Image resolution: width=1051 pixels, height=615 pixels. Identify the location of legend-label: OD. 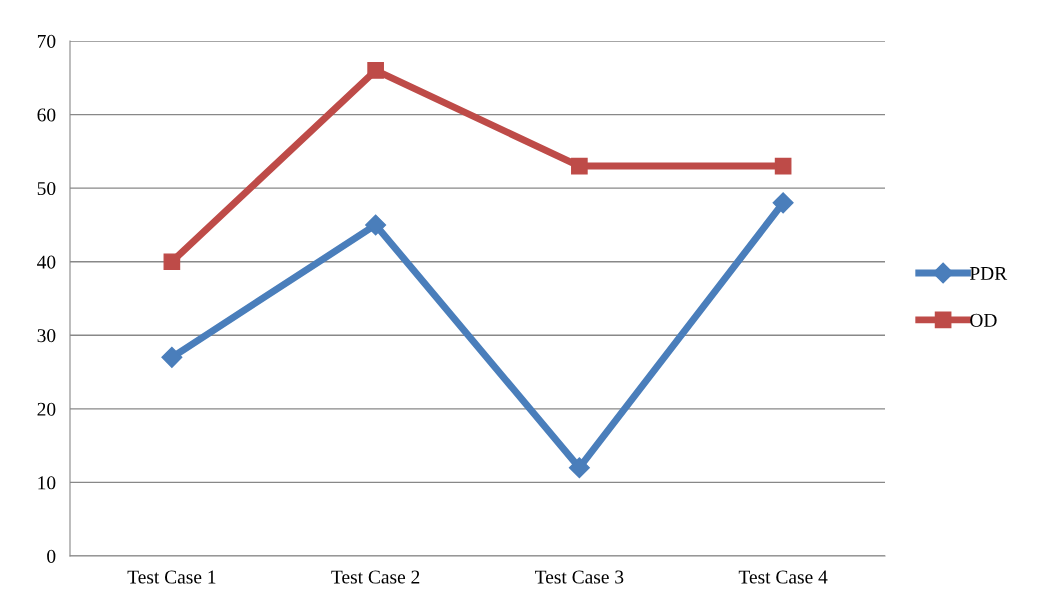
(983, 320).